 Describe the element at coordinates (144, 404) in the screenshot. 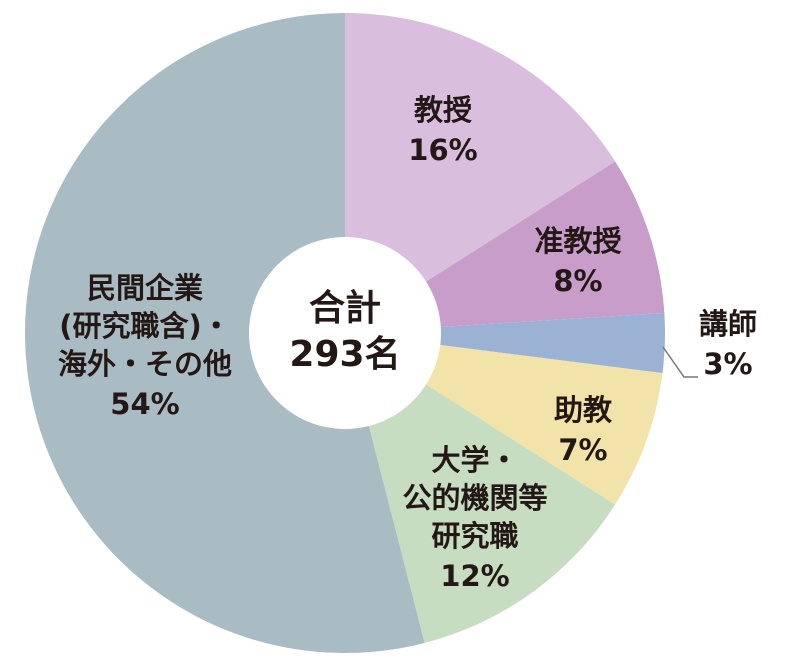

I see `value-label: 54%` at that location.